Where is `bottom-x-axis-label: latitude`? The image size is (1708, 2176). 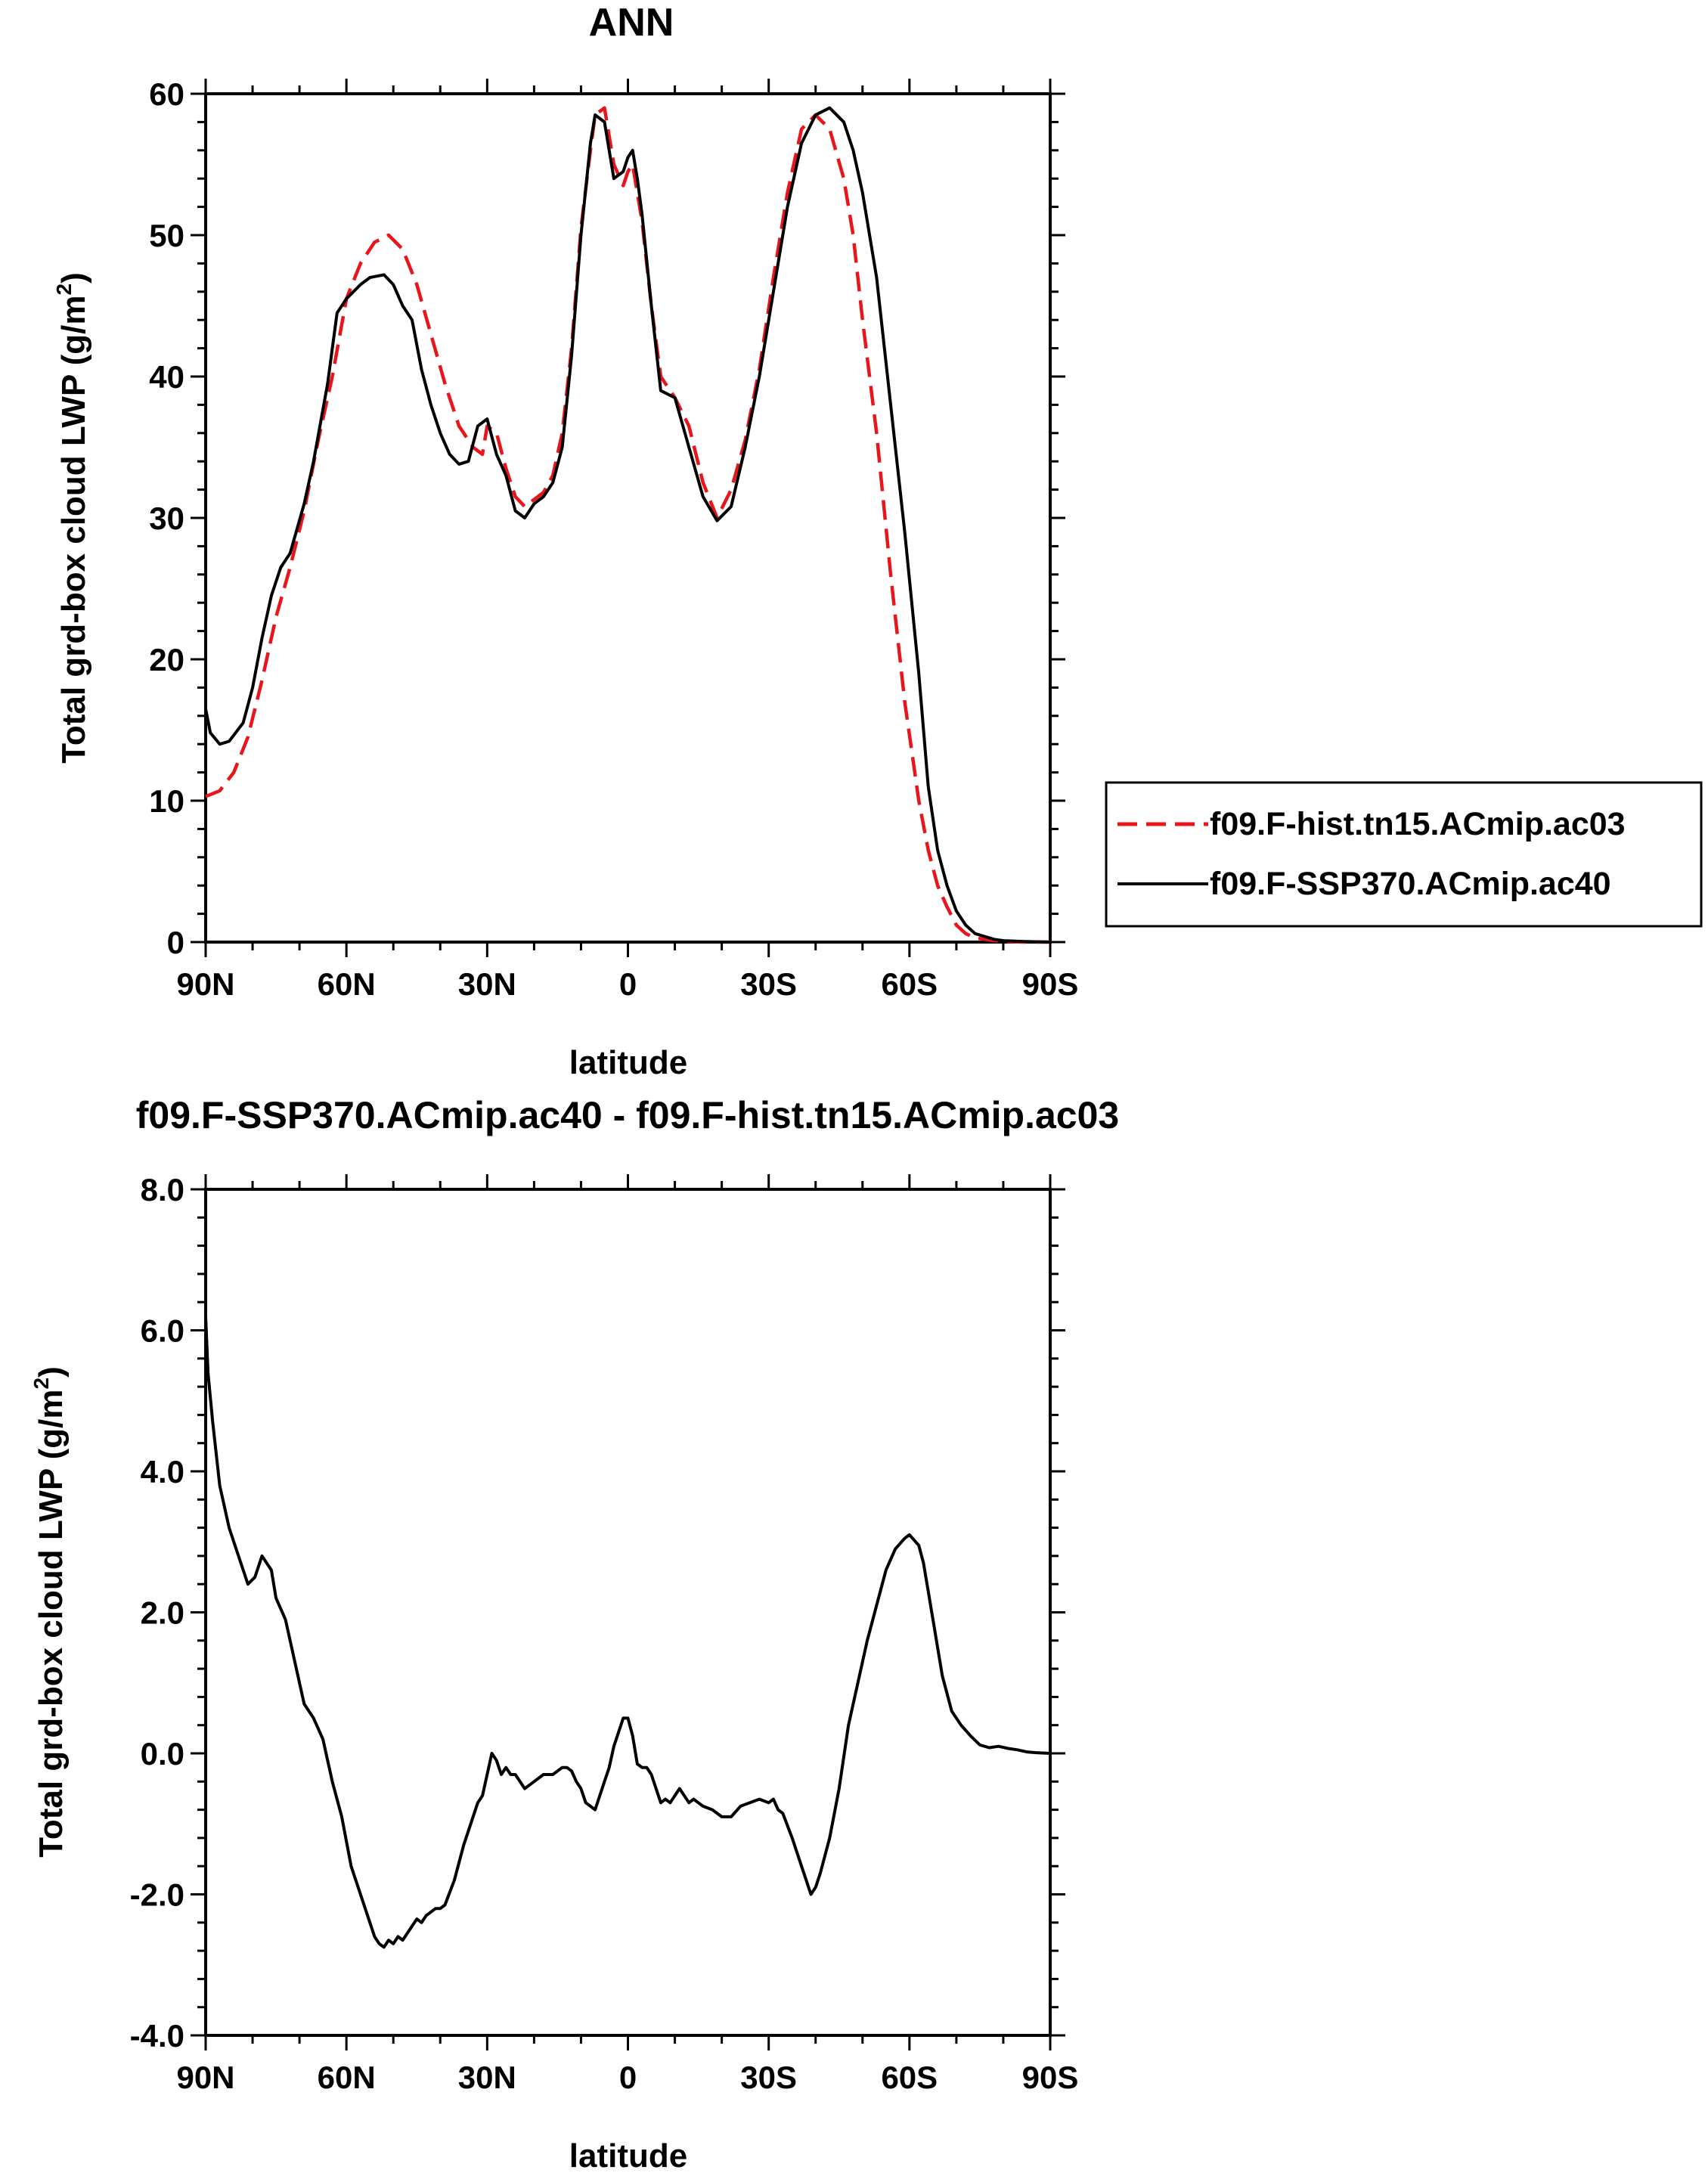 bottom-x-axis-label: latitude is located at coordinates (628, 2155).